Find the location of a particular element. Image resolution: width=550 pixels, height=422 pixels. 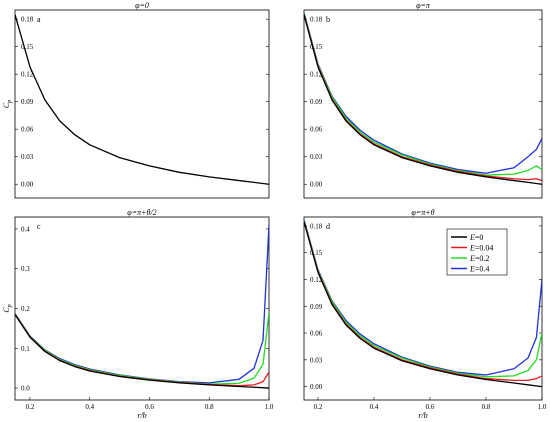

legend-label: E=0.4 is located at coordinates (479, 269).